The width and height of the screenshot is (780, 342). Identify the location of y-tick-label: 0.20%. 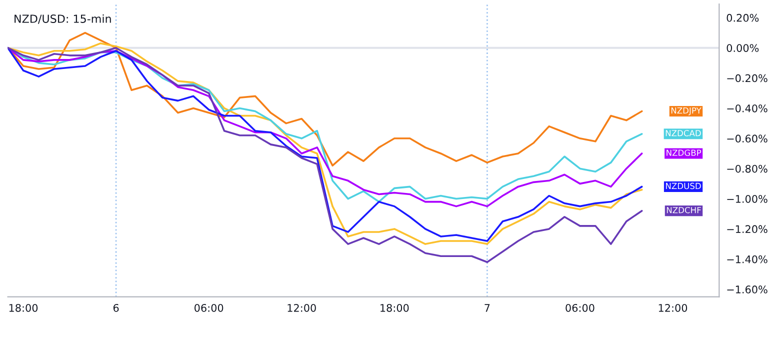
(742, 18).